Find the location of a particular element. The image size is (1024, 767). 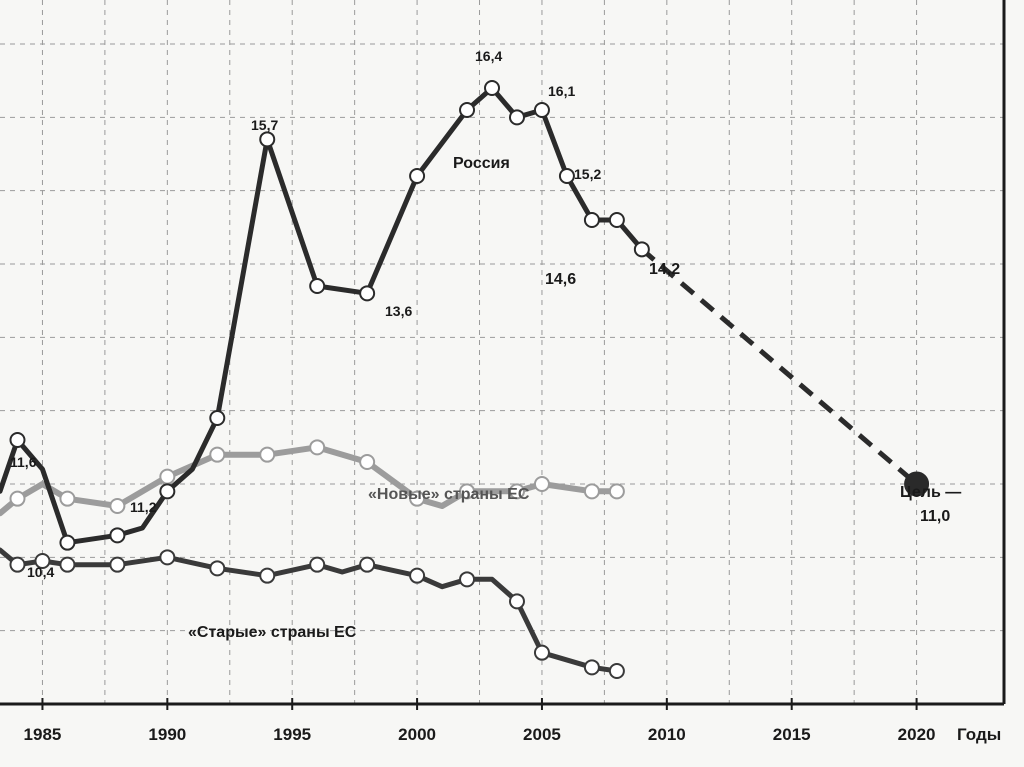

target-label-value: 11,0 is located at coordinates (935, 516).